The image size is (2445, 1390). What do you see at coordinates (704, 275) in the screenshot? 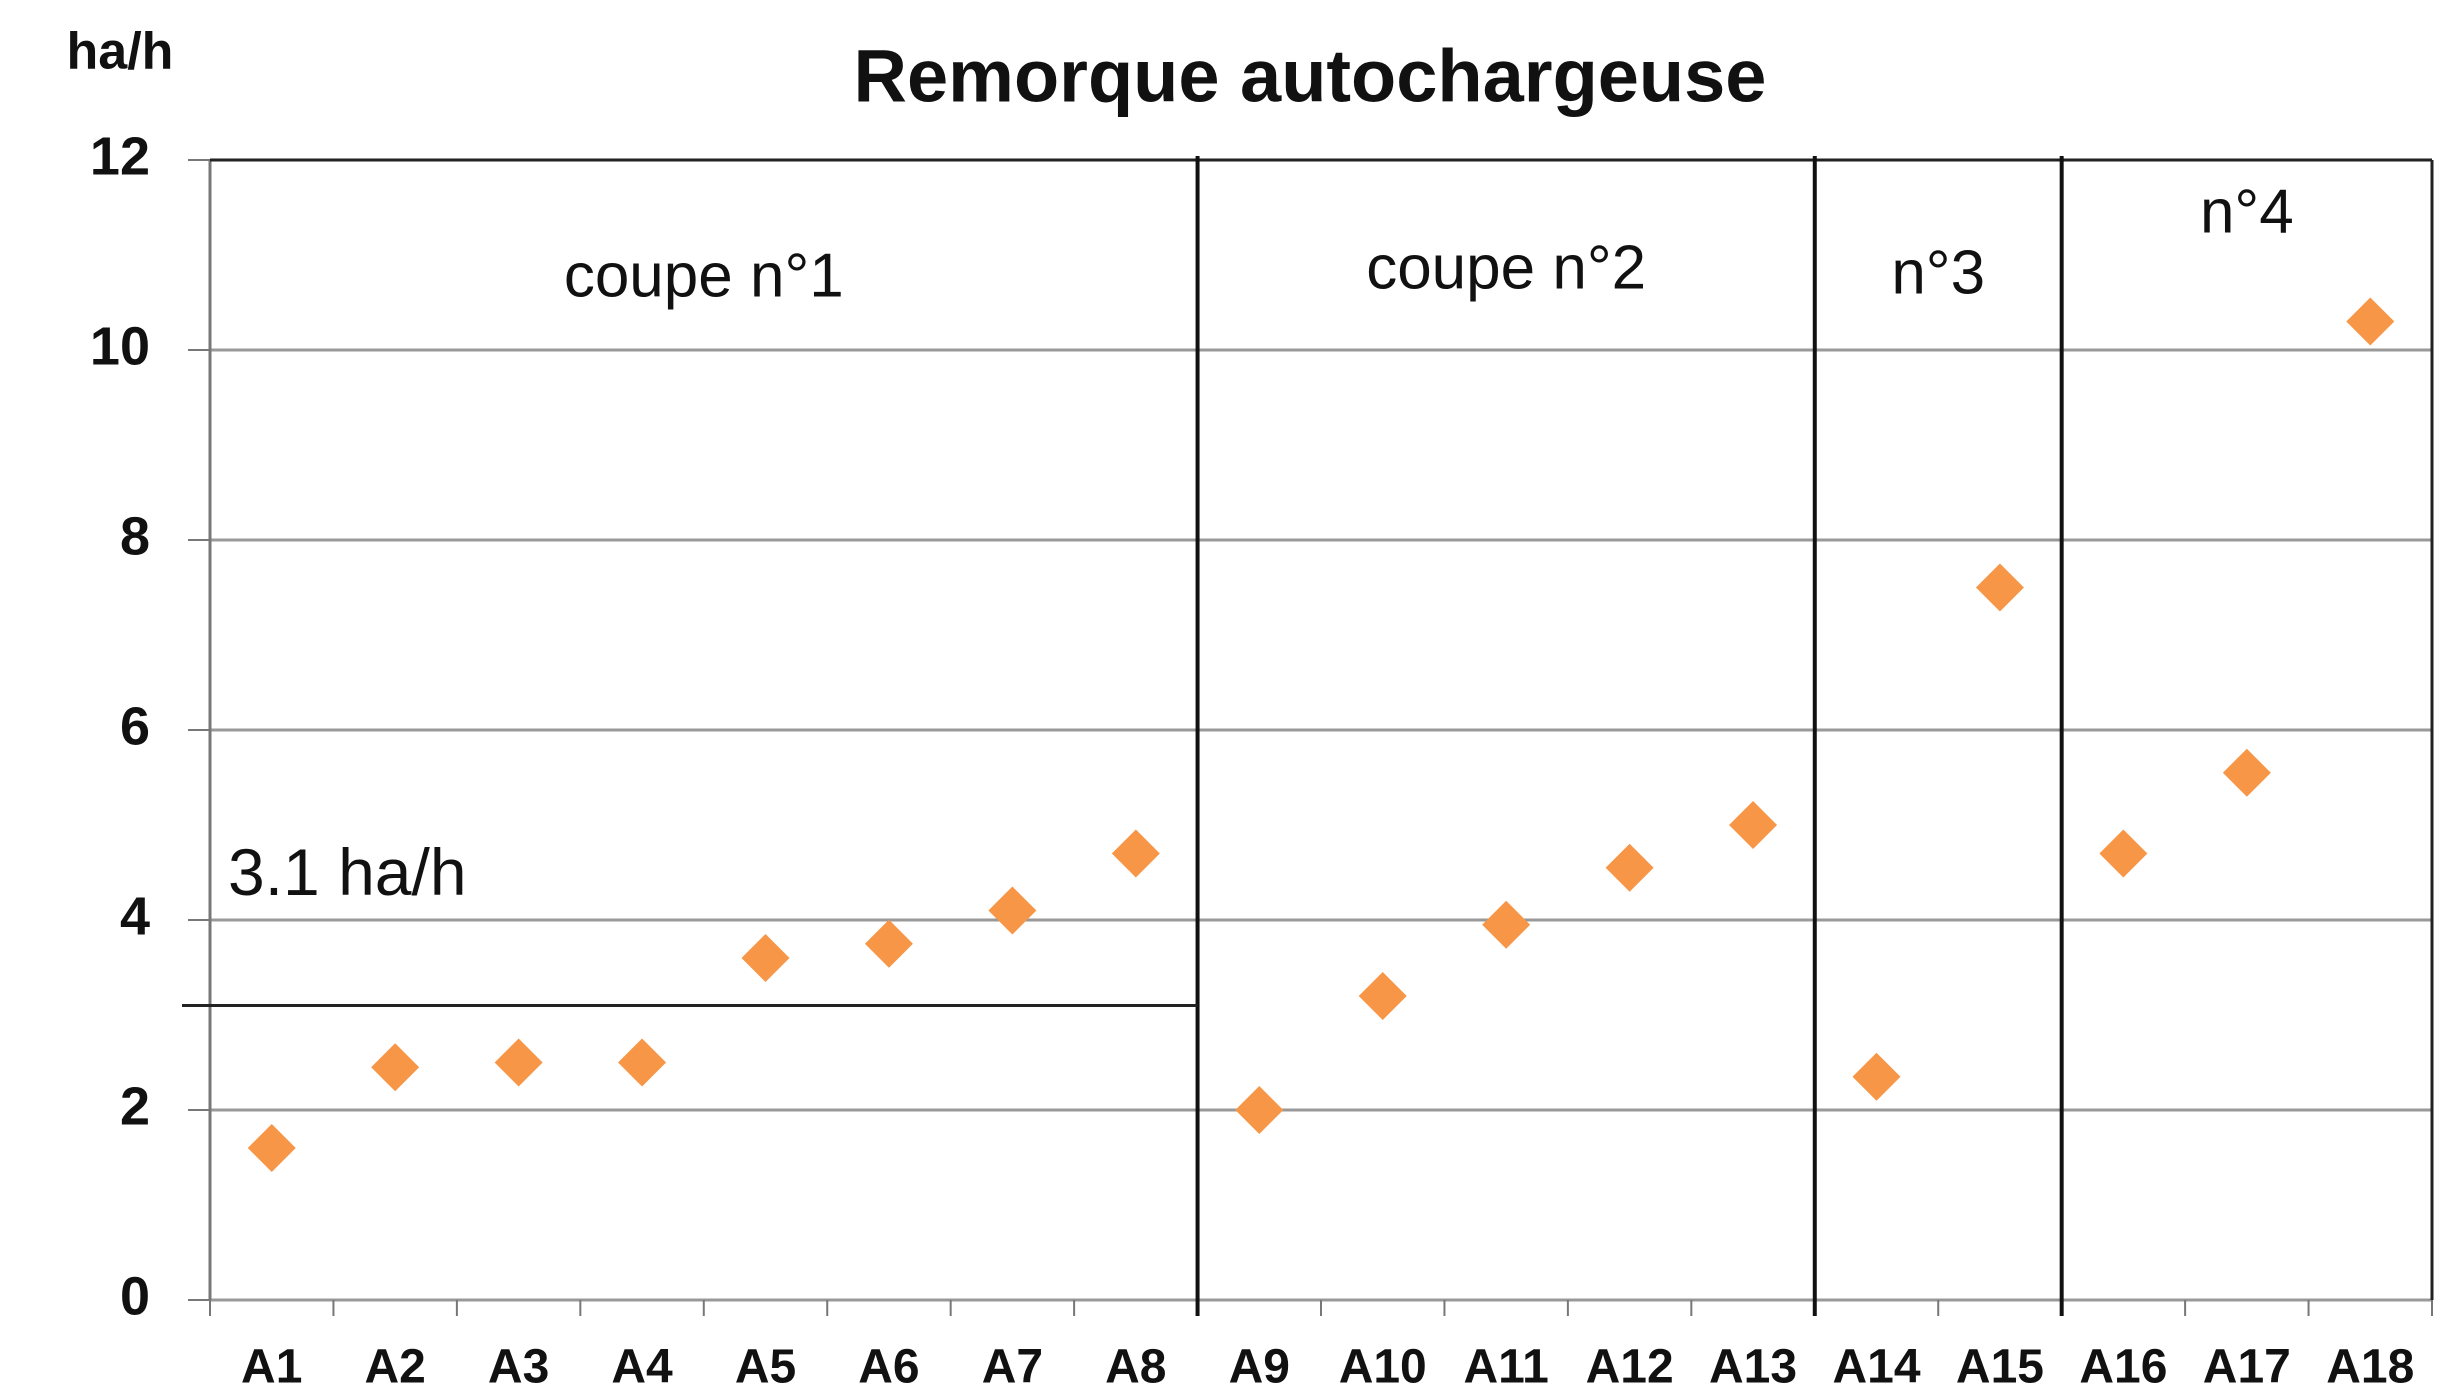
I see `group-label: coupe n°1` at bounding box center [704, 275].